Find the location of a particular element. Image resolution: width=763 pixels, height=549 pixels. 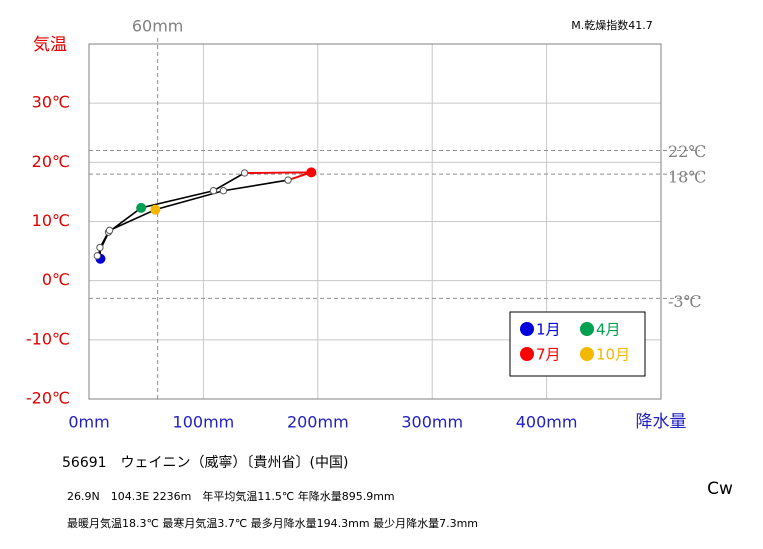

legend-label: 1月 is located at coordinates (548, 330).